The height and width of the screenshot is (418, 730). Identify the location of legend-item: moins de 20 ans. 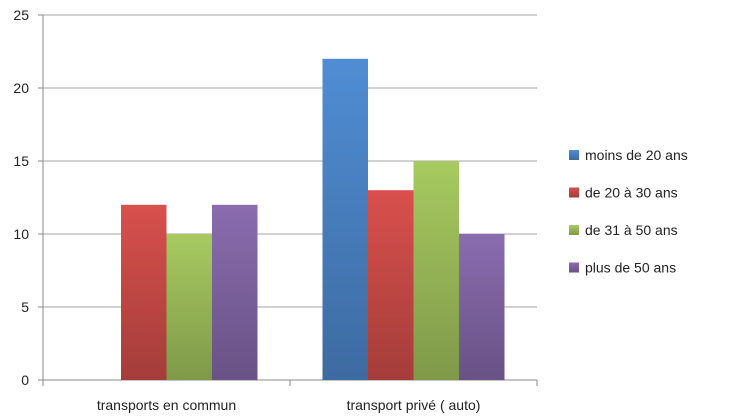
(628, 155).